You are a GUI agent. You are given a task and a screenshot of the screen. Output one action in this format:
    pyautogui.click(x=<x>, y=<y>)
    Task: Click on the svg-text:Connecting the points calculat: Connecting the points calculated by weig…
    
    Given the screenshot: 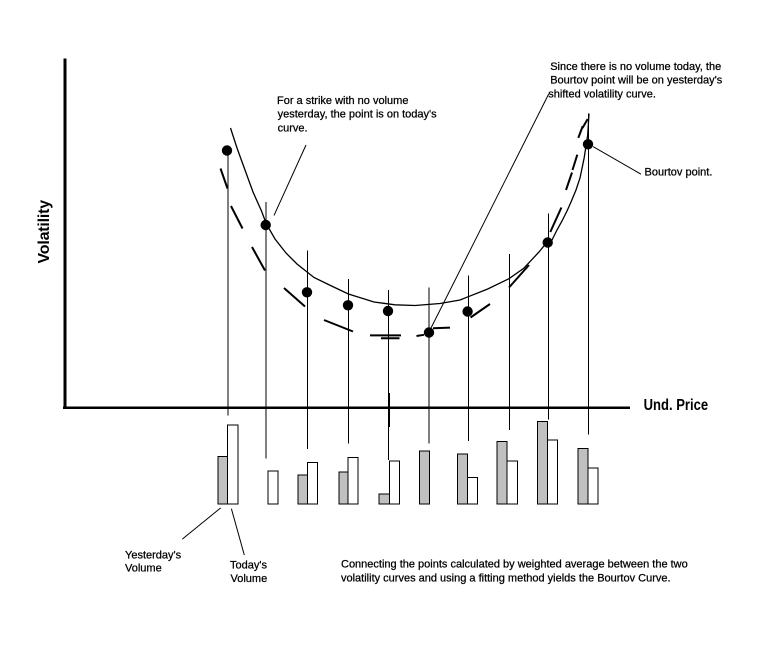 What is the action you would take?
    pyautogui.click(x=514, y=564)
    